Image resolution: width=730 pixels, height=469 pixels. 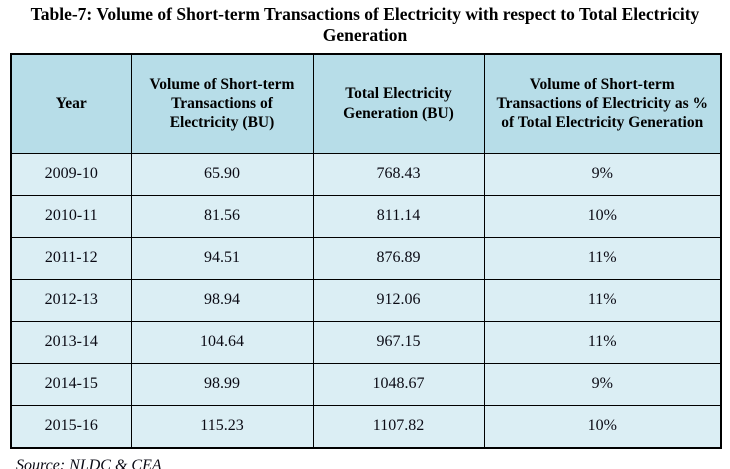 I want to click on table-cell: 912.06, so click(x=398, y=300).